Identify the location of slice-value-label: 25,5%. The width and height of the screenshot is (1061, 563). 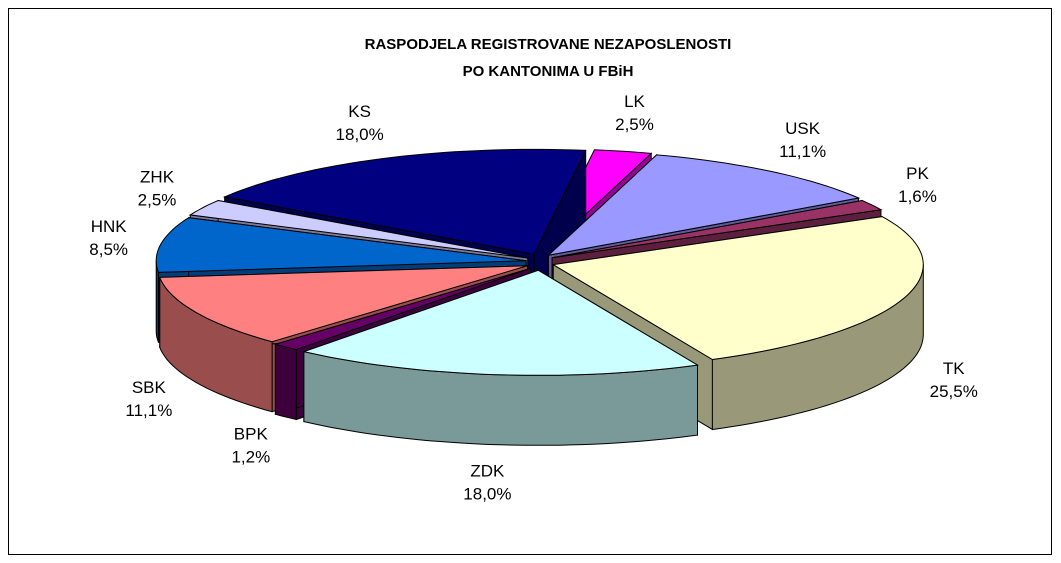
(954, 391).